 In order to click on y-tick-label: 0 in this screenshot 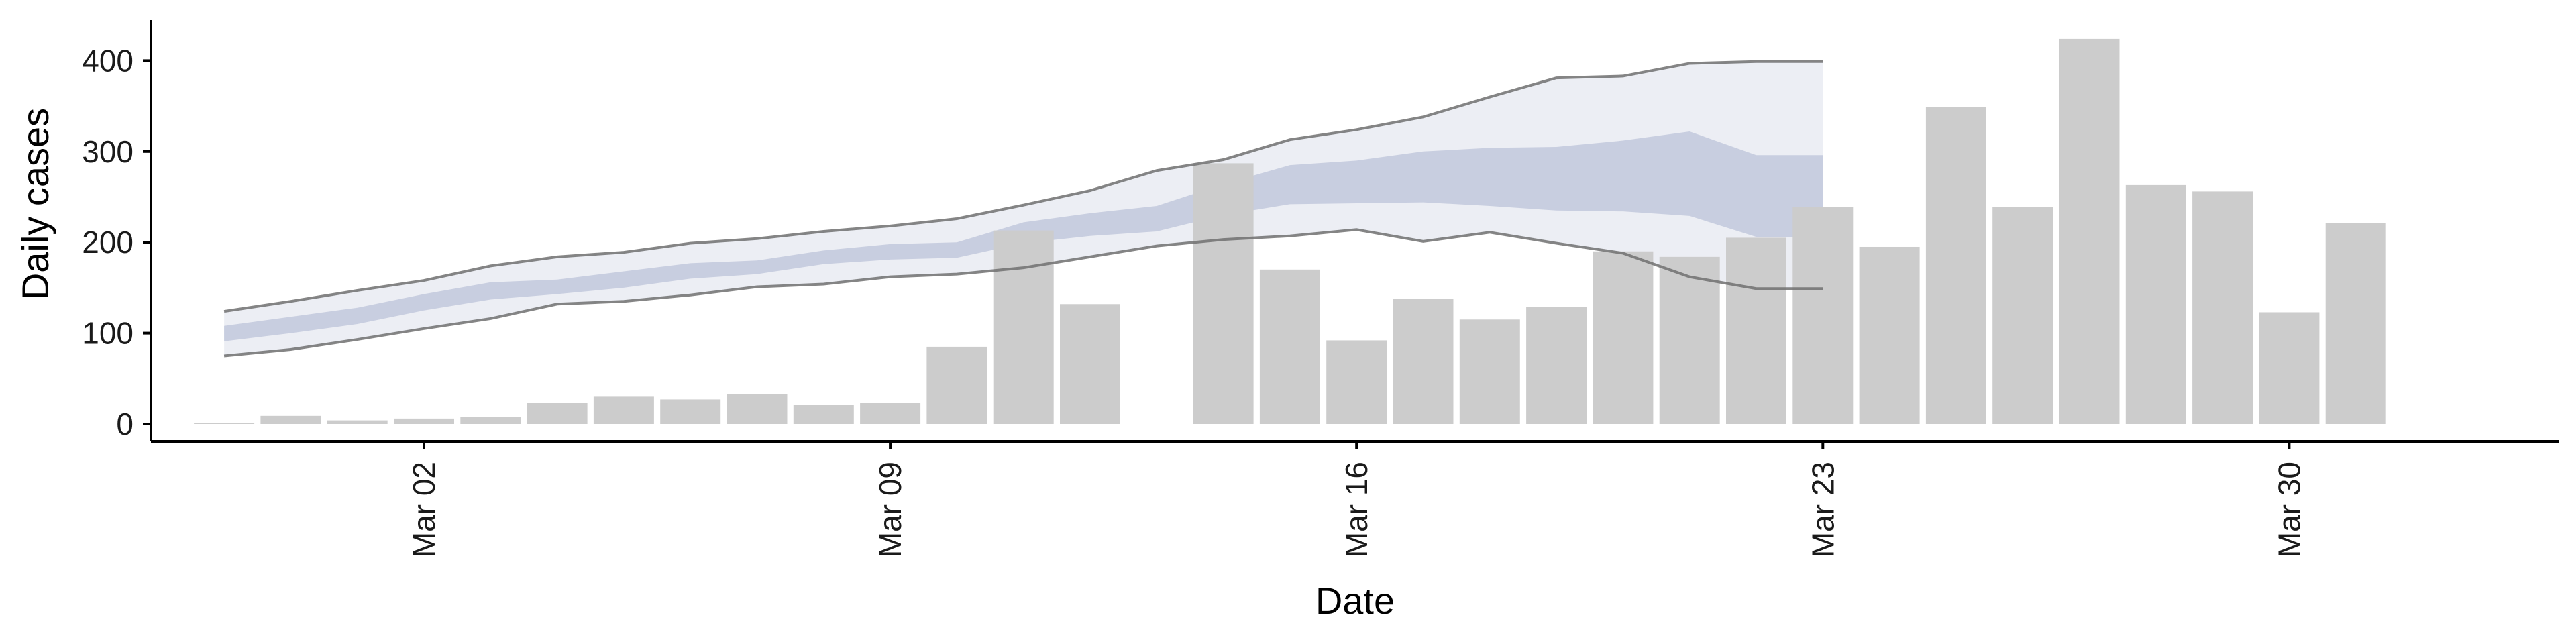, I will do `click(124, 424)`.